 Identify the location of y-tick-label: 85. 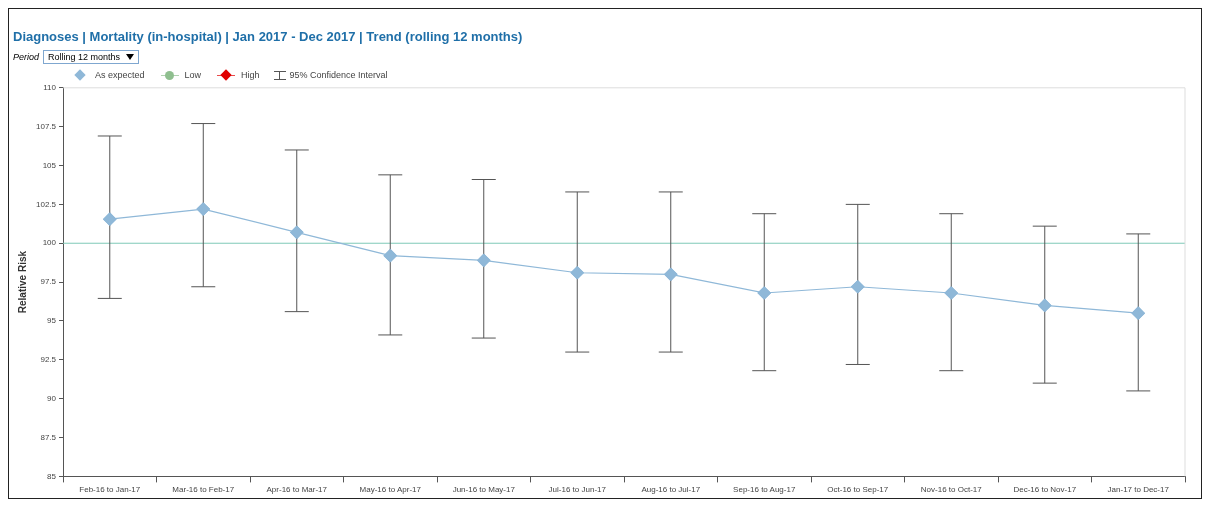
(52, 476).